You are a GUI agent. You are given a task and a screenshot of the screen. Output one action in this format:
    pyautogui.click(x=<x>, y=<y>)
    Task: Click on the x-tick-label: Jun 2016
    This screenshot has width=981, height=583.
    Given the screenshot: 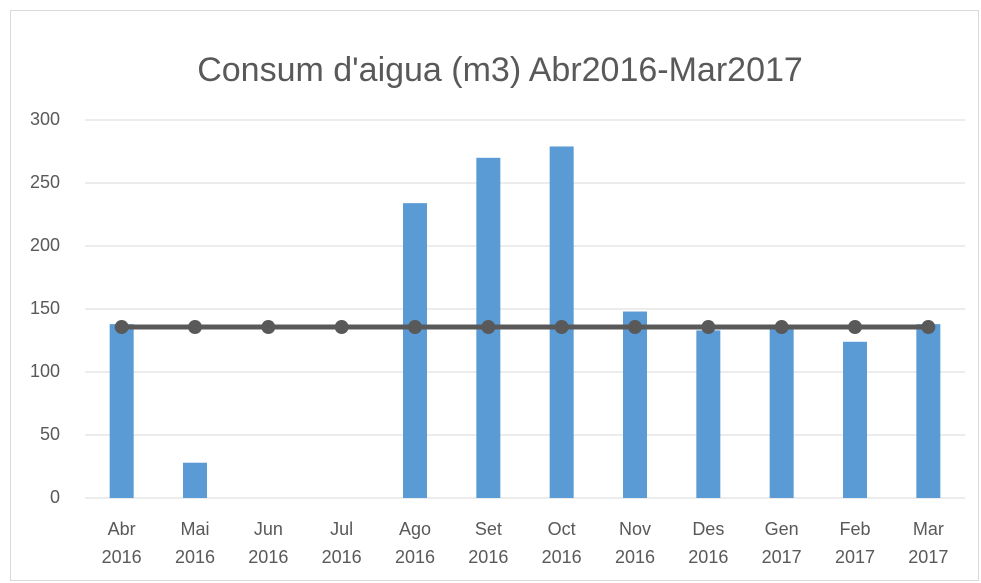 What is the action you would take?
    pyautogui.click(x=268, y=543)
    